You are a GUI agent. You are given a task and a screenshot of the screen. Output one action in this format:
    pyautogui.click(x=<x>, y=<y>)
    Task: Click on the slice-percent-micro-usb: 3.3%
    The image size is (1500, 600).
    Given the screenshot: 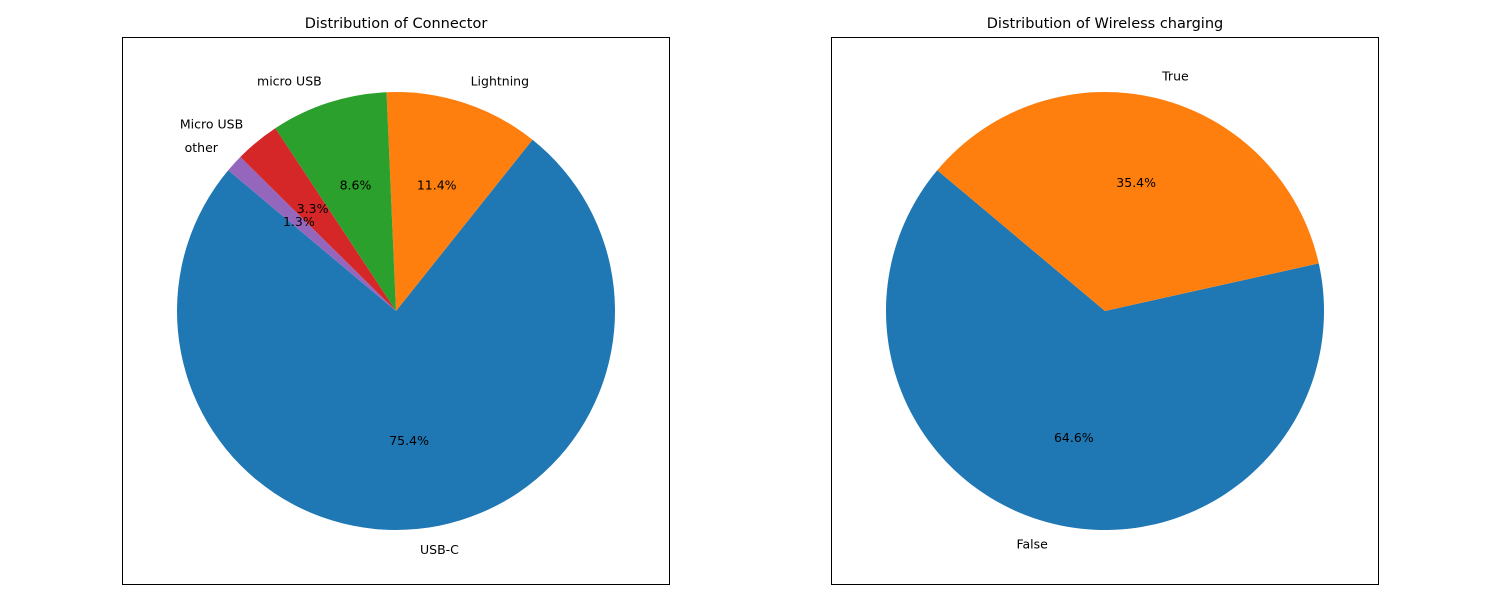 What is the action you would take?
    pyautogui.click(x=313, y=208)
    